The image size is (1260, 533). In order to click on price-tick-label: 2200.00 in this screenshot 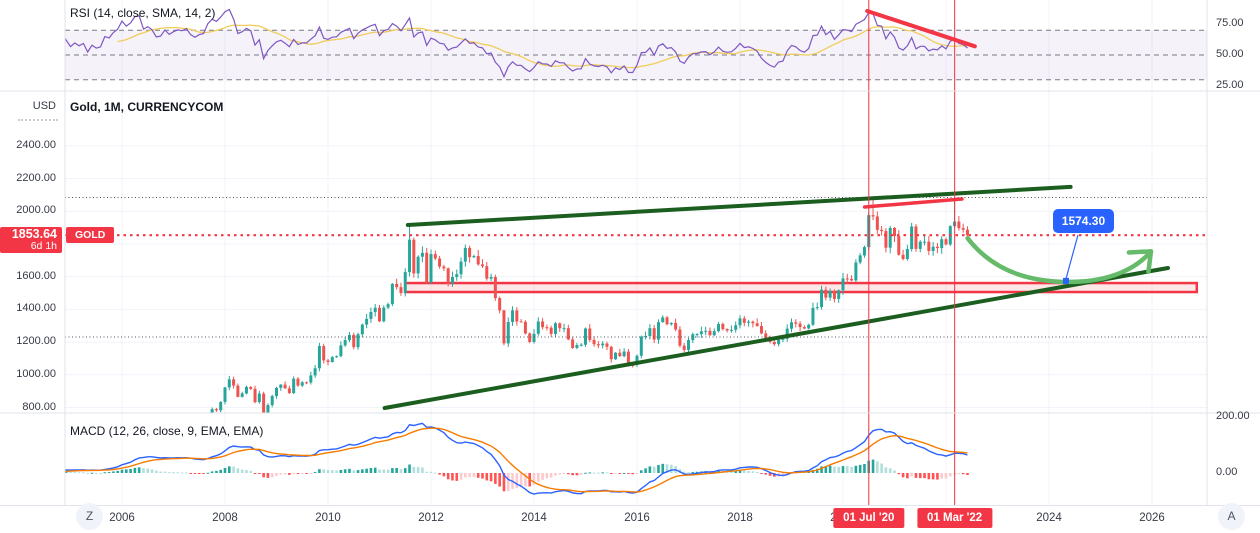, I will do `click(36, 177)`.